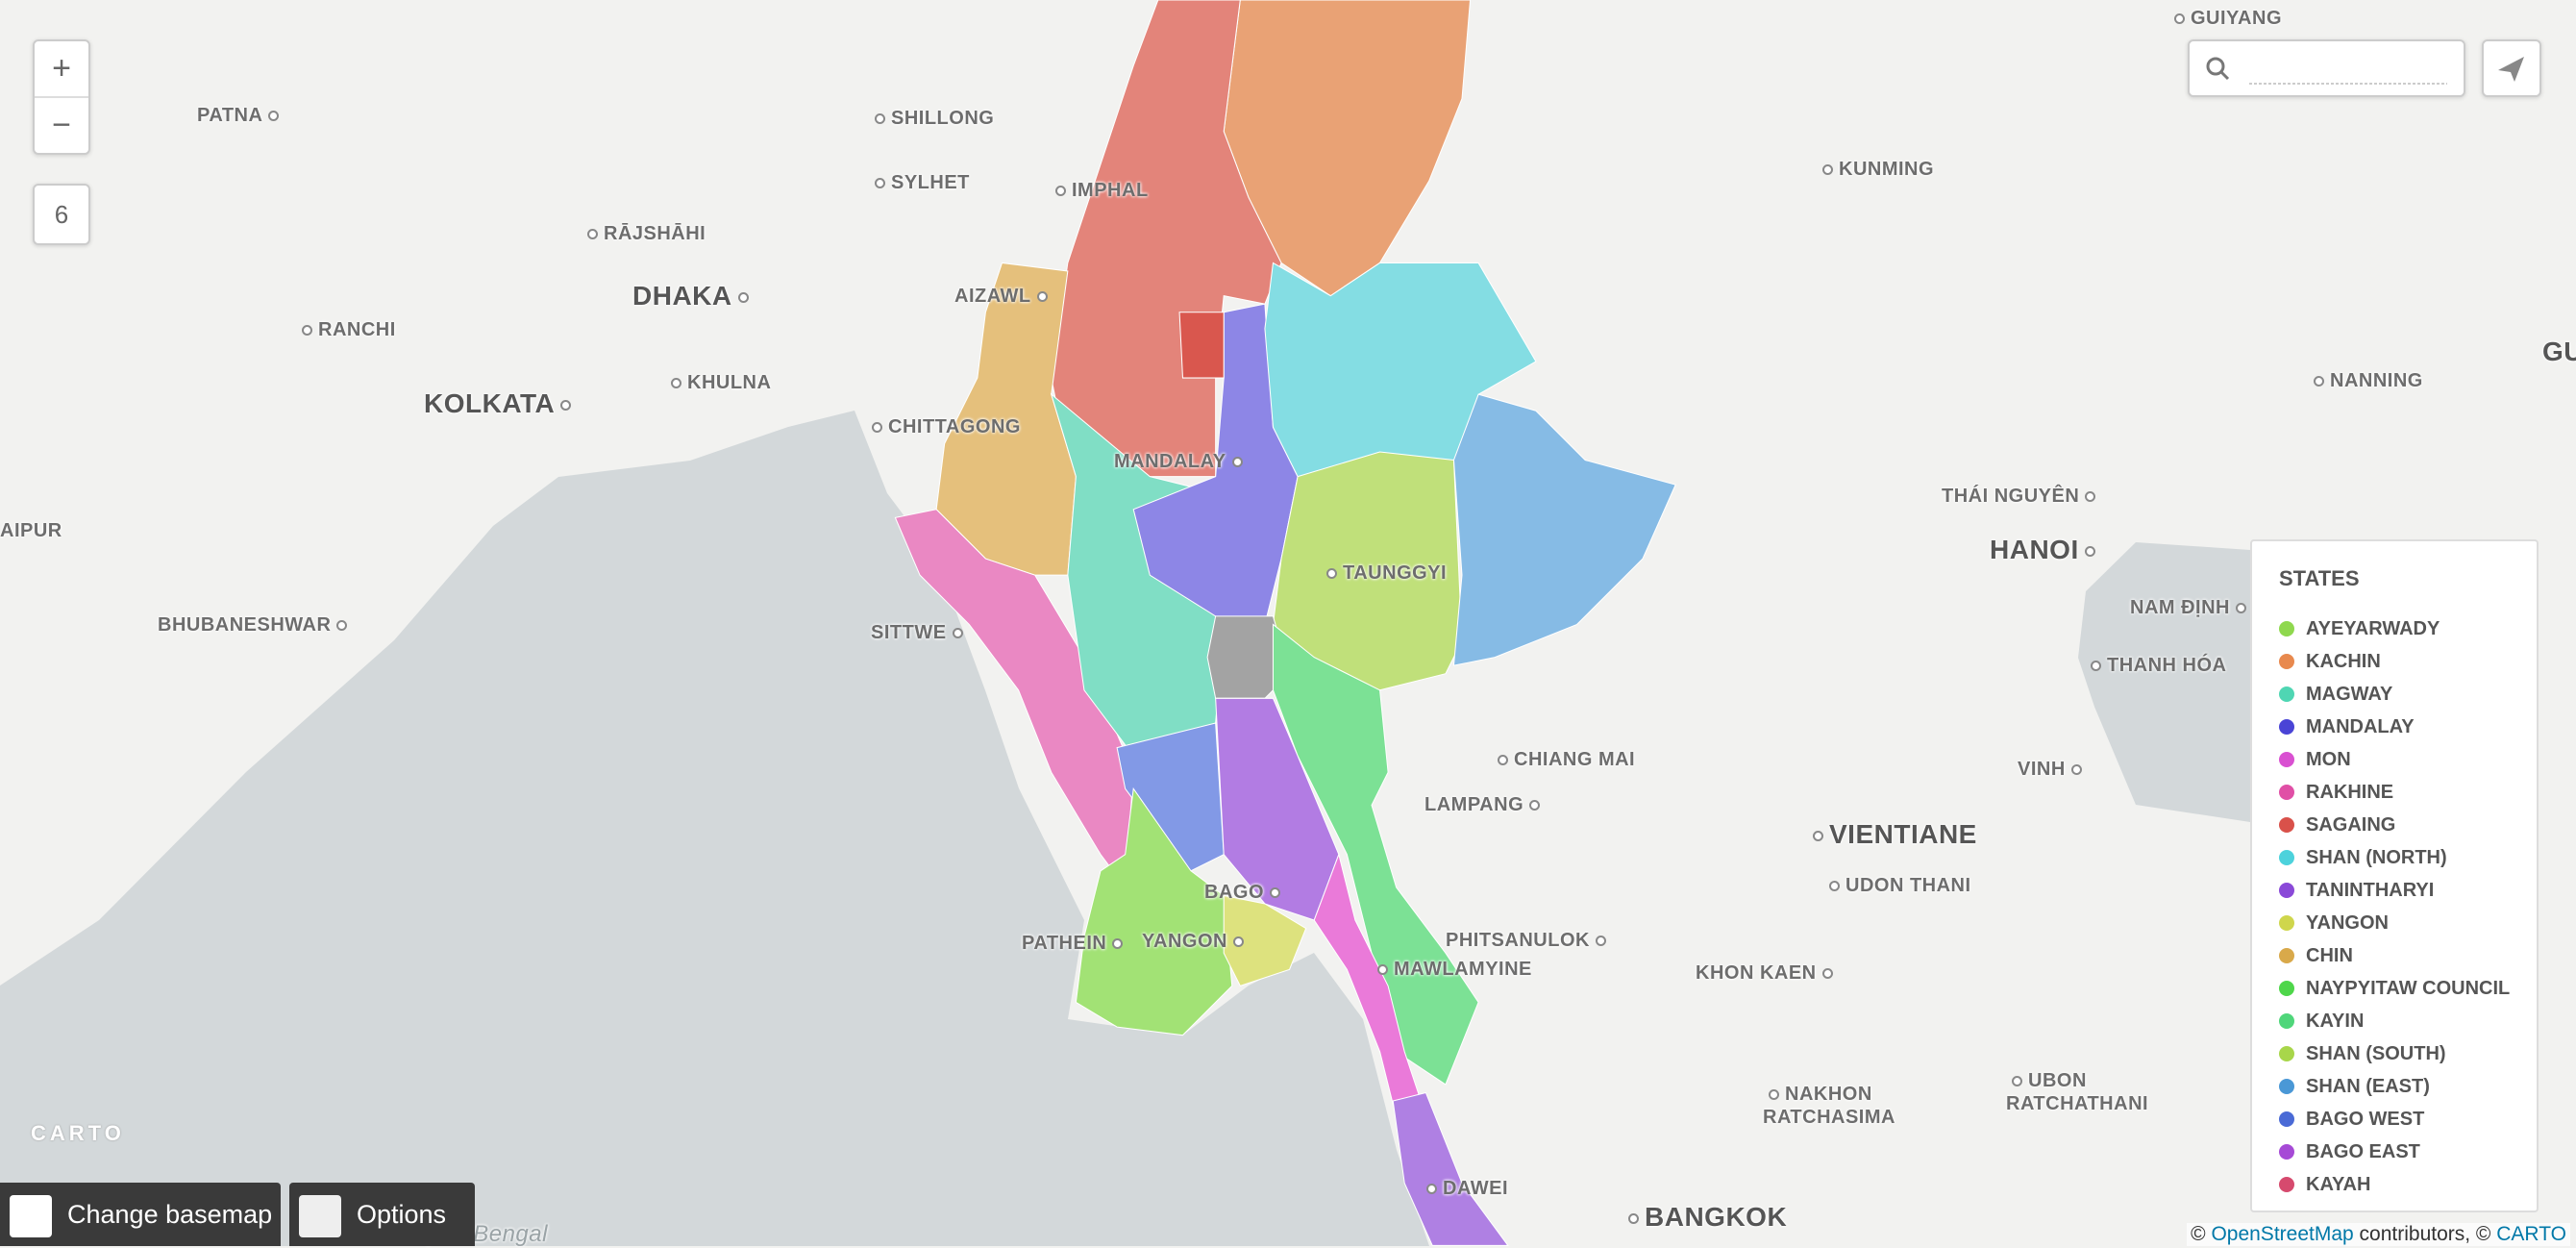  What do you see at coordinates (2045, 550) in the screenshot?
I see `city-label: HANOI` at bounding box center [2045, 550].